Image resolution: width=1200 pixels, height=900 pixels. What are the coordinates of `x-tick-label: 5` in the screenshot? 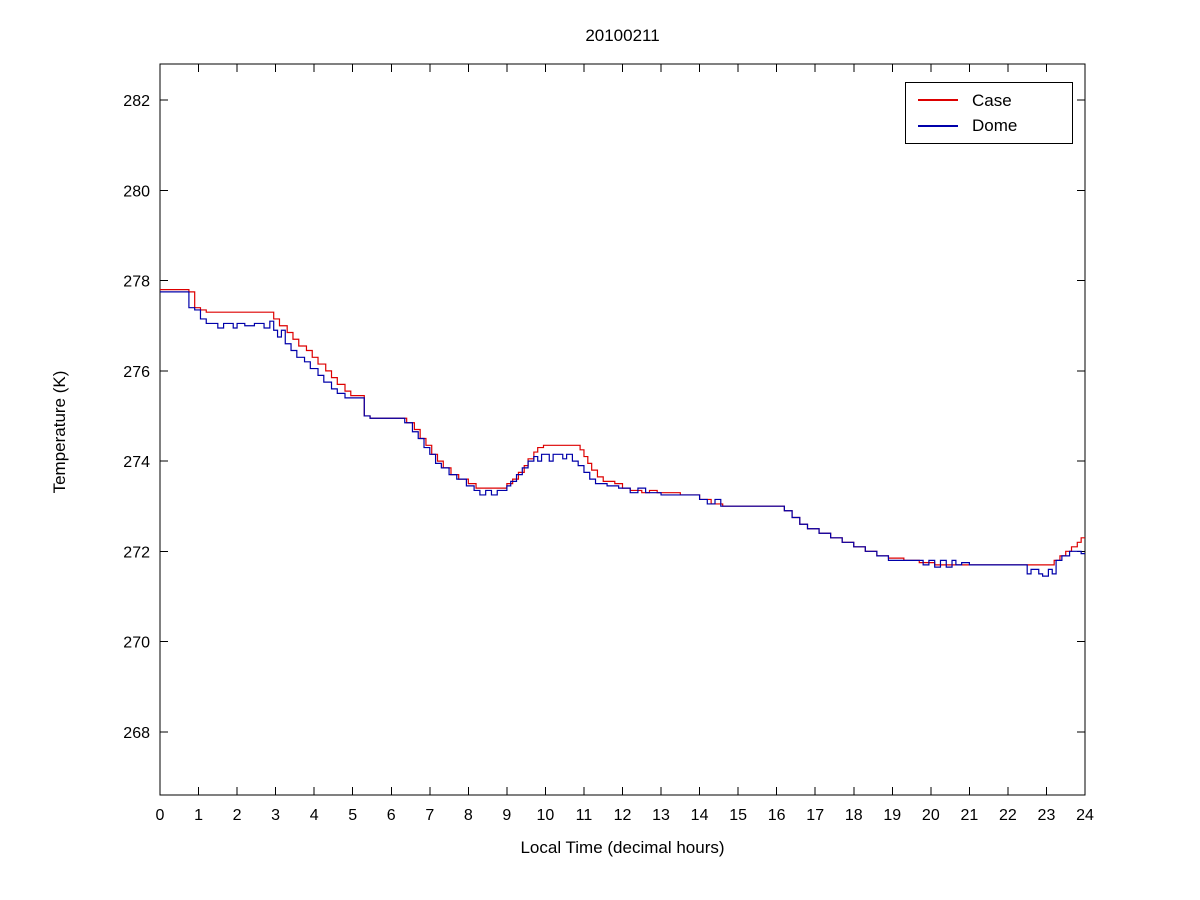 It's located at (352, 815).